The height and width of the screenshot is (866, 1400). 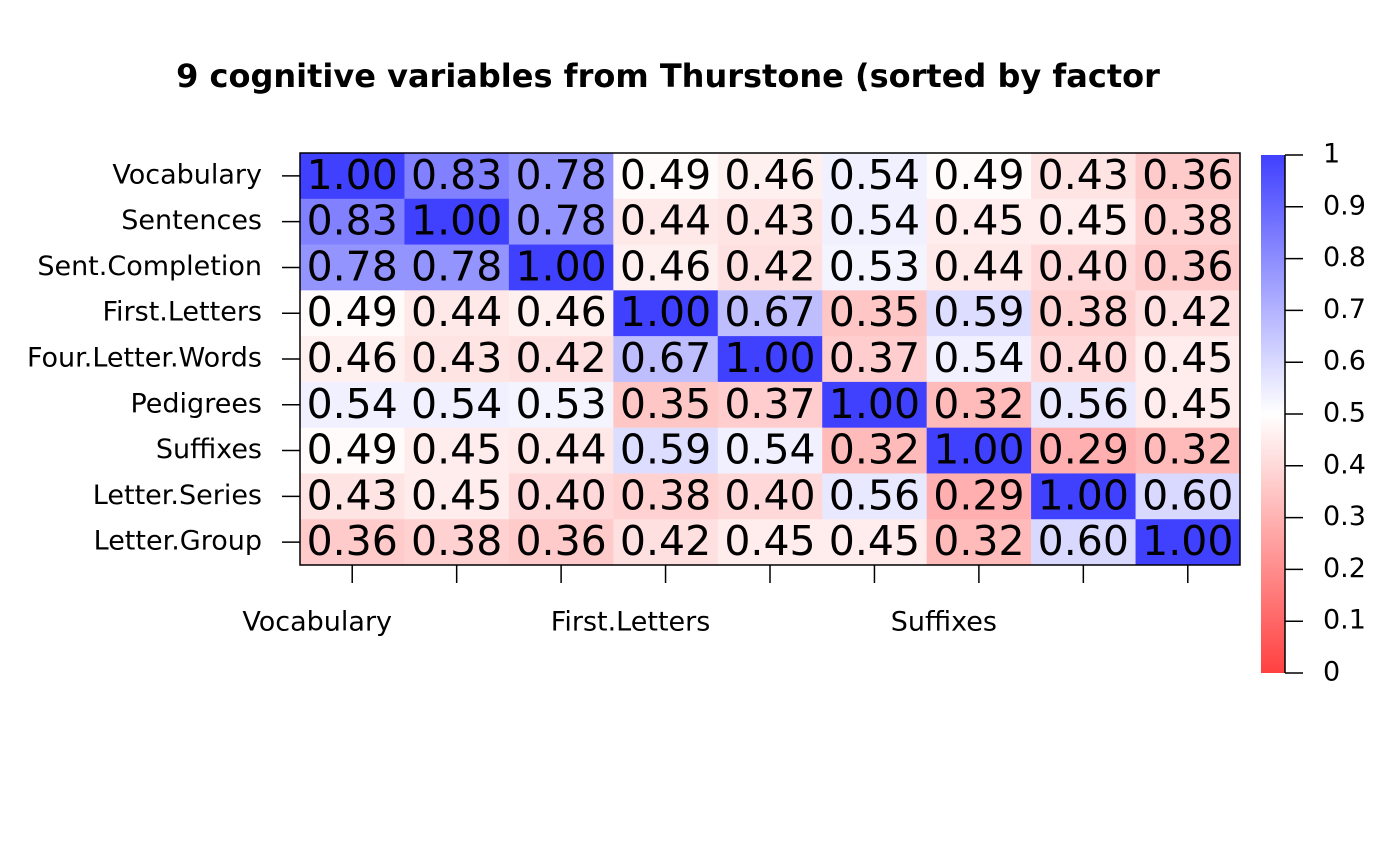 I want to click on cell-label: 0.44, so click(x=560, y=450).